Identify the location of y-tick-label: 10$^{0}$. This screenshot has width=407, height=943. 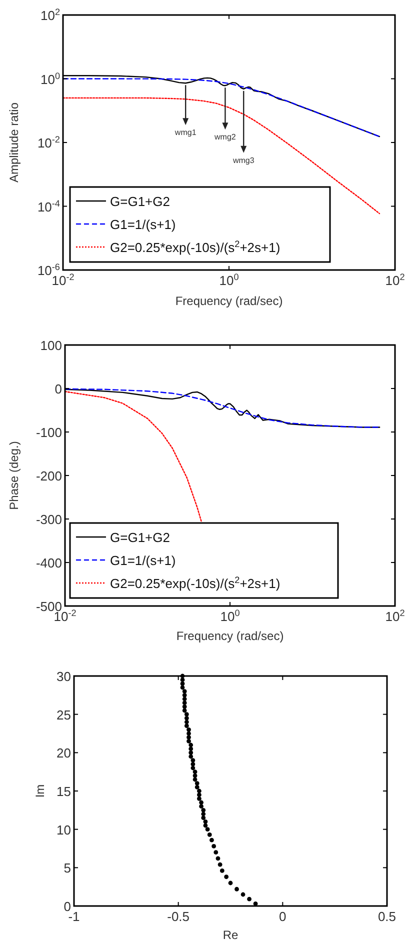
(50, 78).